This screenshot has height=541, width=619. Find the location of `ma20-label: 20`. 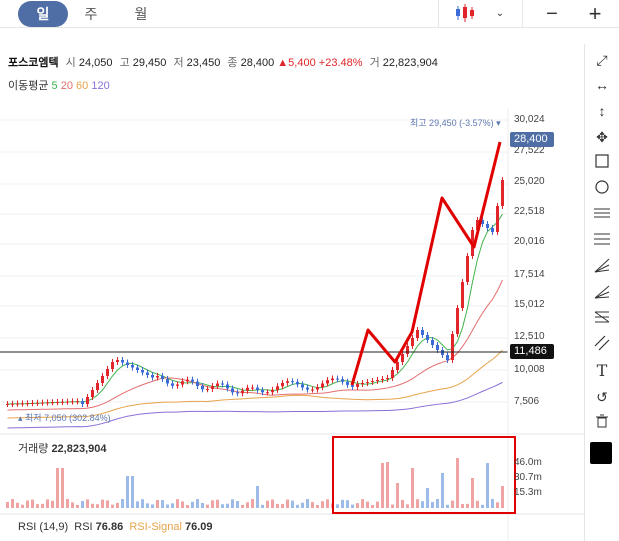

ma20-label: 20 is located at coordinates (66, 86).